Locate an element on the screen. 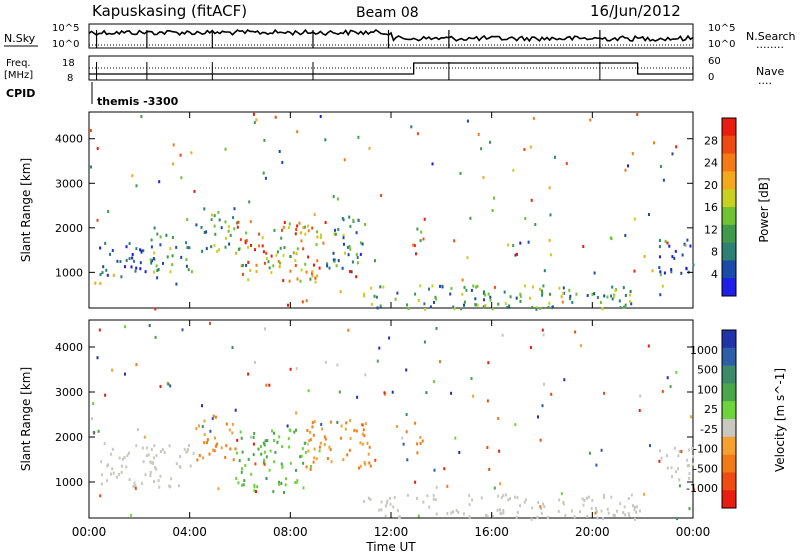 Image resolution: width=800 pixels, height=558 pixels. nsky-tick-bottom: 10^0 is located at coordinates (65, 44).